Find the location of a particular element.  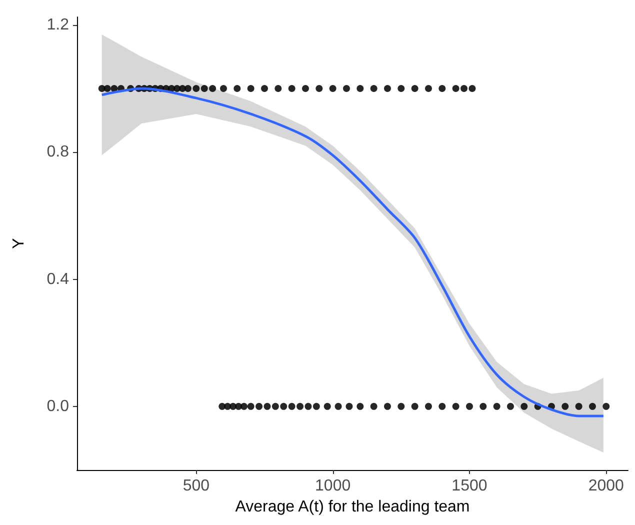

x-tick-label: 1500 is located at coordinates (470, 486).